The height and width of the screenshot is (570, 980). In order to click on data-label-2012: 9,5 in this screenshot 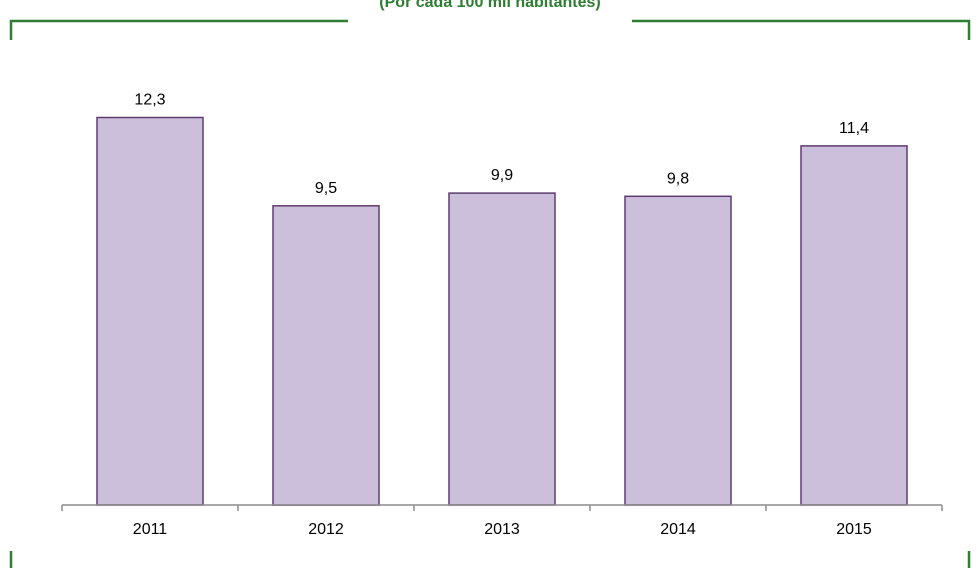, I will do `click(326, 188)`.